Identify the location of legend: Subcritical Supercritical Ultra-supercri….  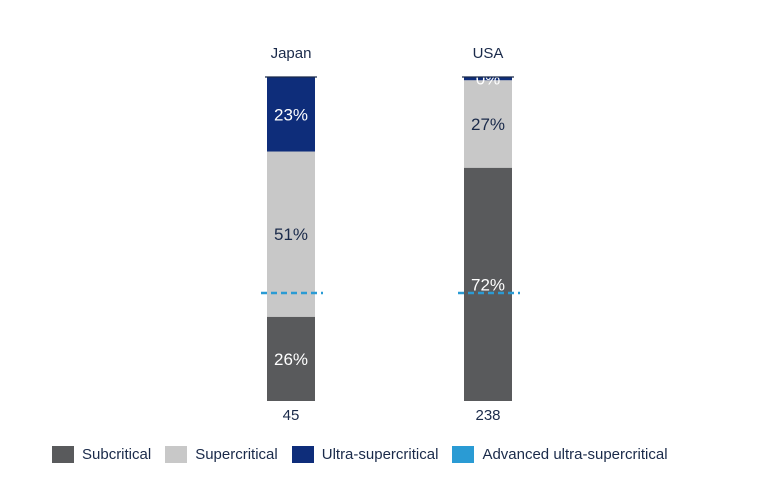
(367, 454).